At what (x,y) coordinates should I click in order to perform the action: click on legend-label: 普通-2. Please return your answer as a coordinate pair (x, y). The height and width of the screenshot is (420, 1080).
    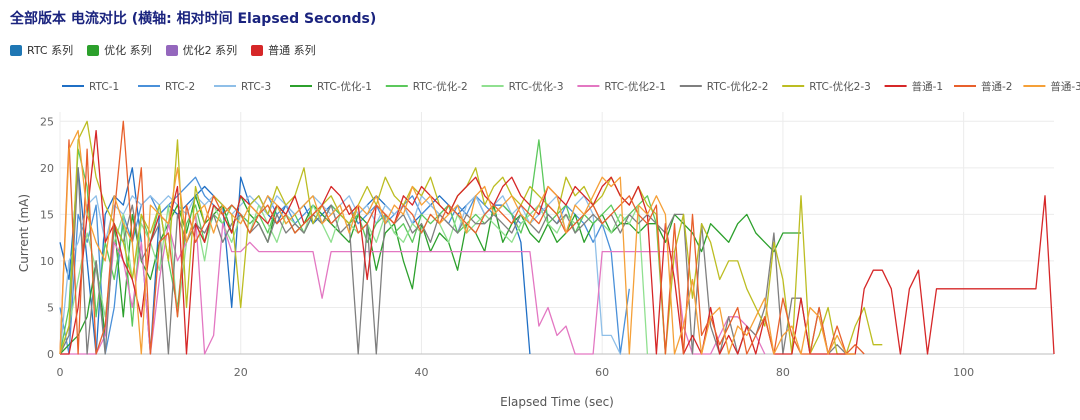
    Looking at the image, I should click on (996, 86).